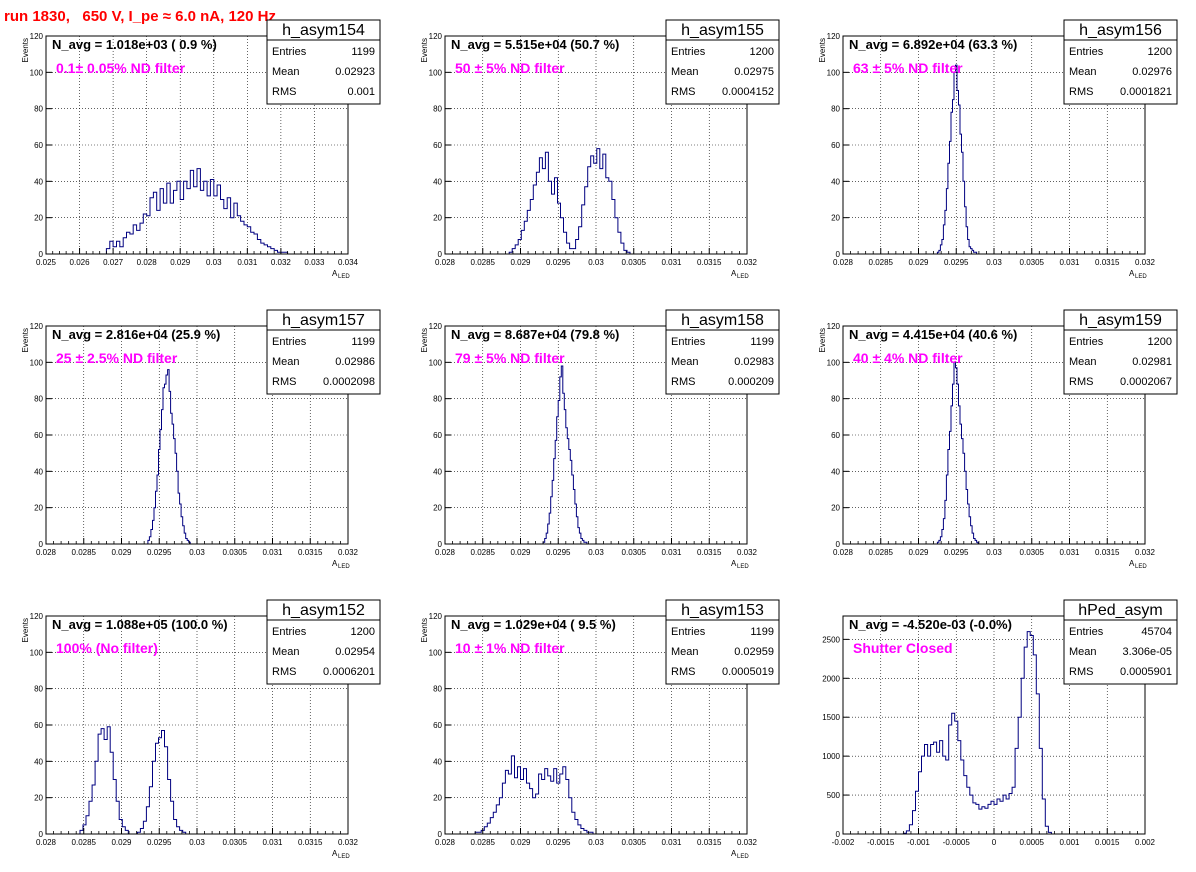 The width and height of the screenshot is (1196, 872). What do you see at coordinates (1069, 842) in the screenshot?
I see `x-tick-label: 0.001` at bounding box center [1069, 842].